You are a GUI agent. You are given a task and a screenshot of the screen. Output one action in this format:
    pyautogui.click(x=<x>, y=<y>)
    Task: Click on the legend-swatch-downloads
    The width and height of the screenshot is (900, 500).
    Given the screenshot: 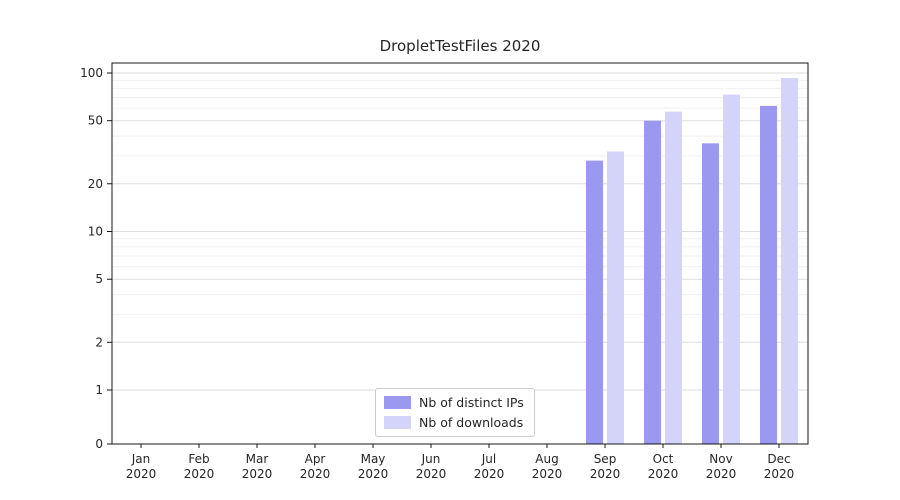 What is the action you would take?
    pyautogui.click(x=397, y=422)
    